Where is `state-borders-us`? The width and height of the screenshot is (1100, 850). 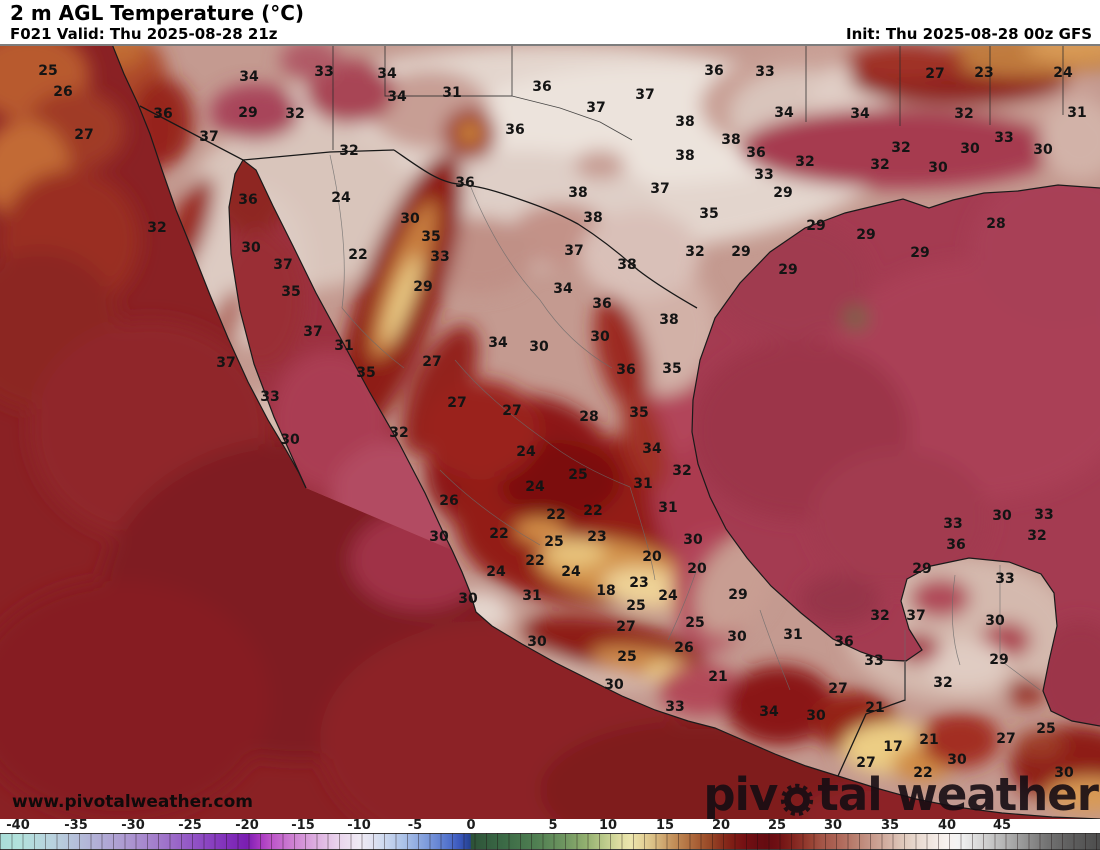 state-borders-us is located at coordinates (698, 98).